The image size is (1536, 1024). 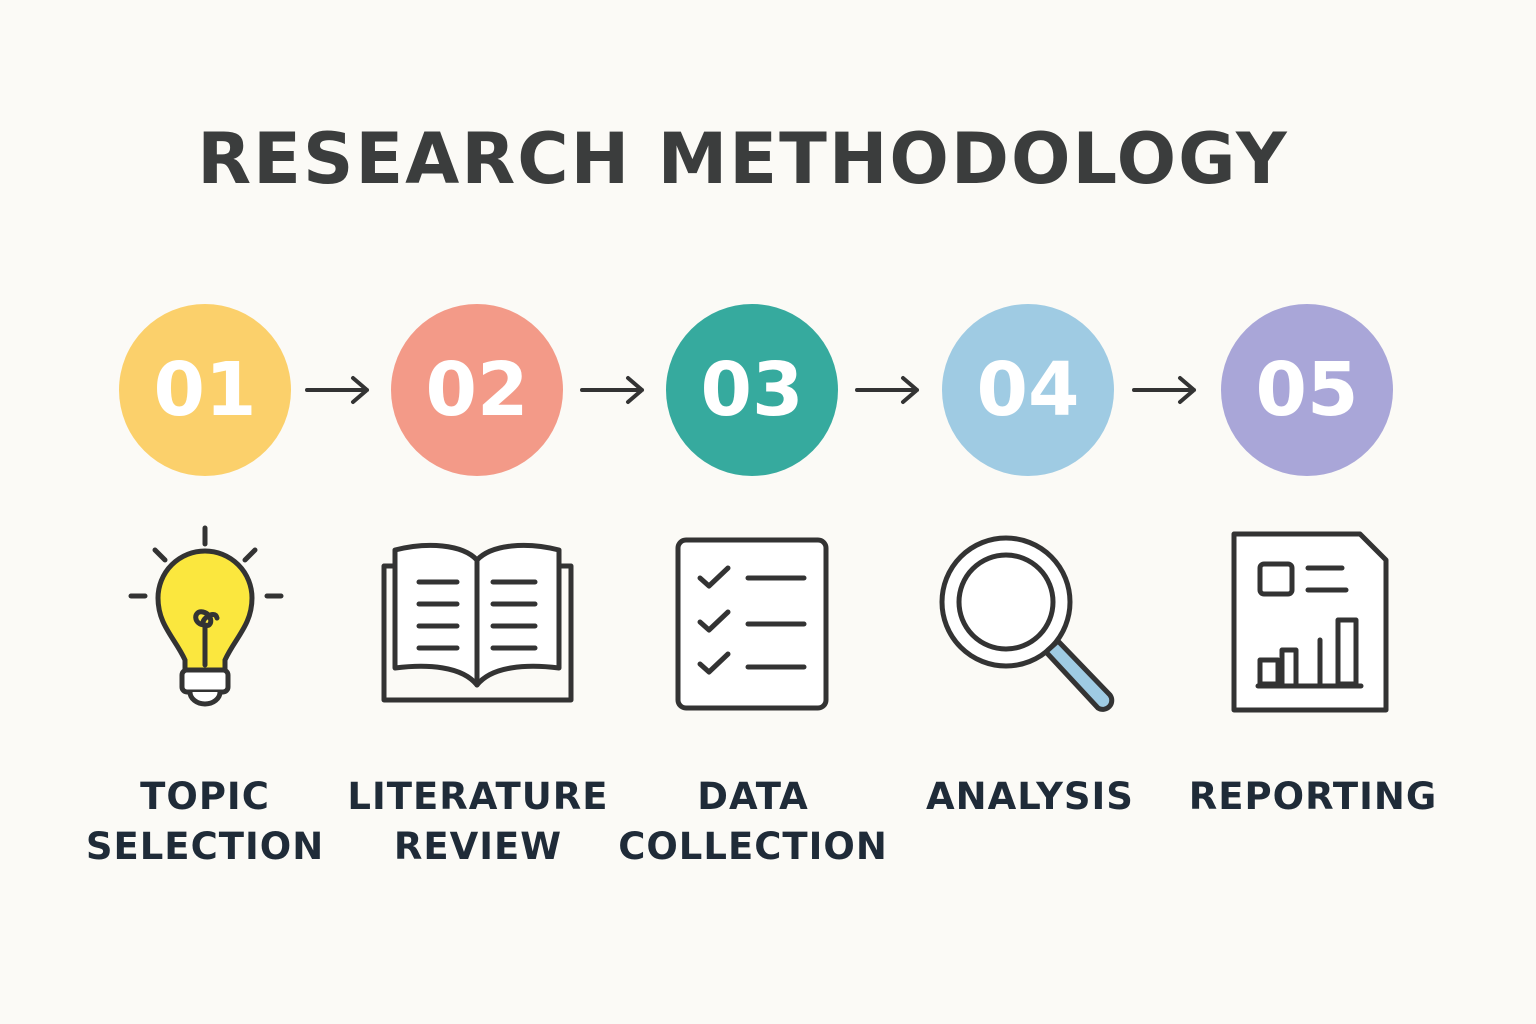 I want to click on magnifying-glass-icon, so click(x=1027, y=623).